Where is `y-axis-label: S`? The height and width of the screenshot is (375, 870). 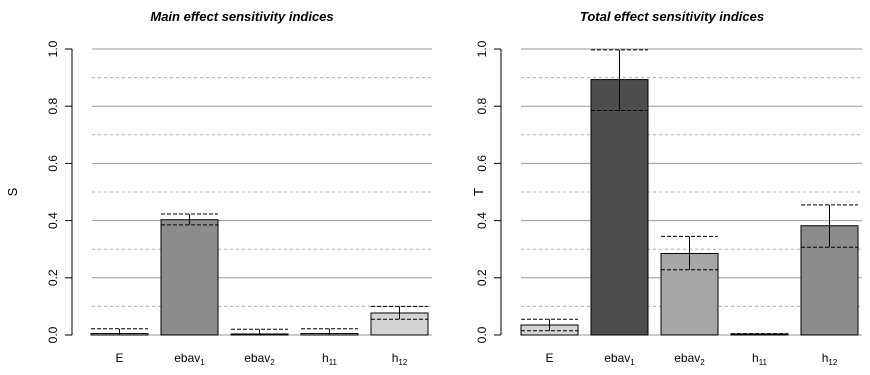
y-axis-label: S is located at coordinates (12, 191).